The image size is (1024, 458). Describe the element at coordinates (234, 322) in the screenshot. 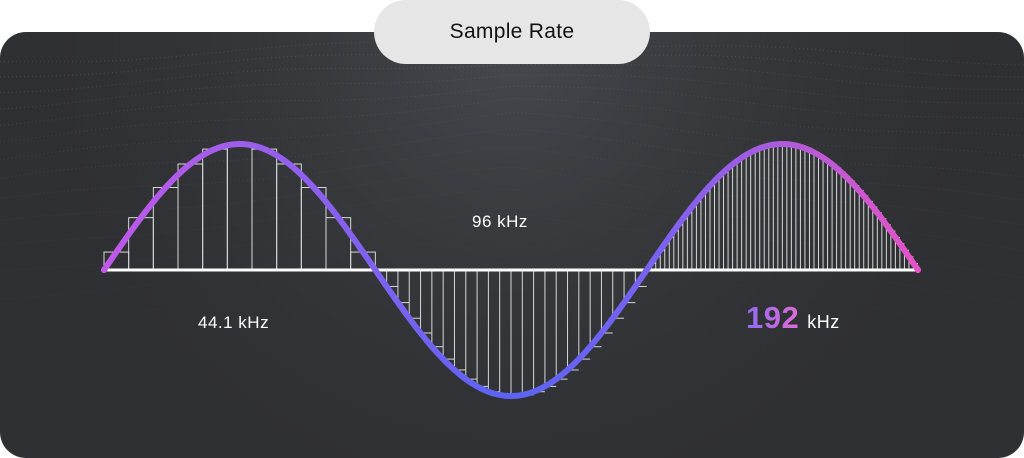

I see `rate-low-label: 44.1 kHz` at that location.